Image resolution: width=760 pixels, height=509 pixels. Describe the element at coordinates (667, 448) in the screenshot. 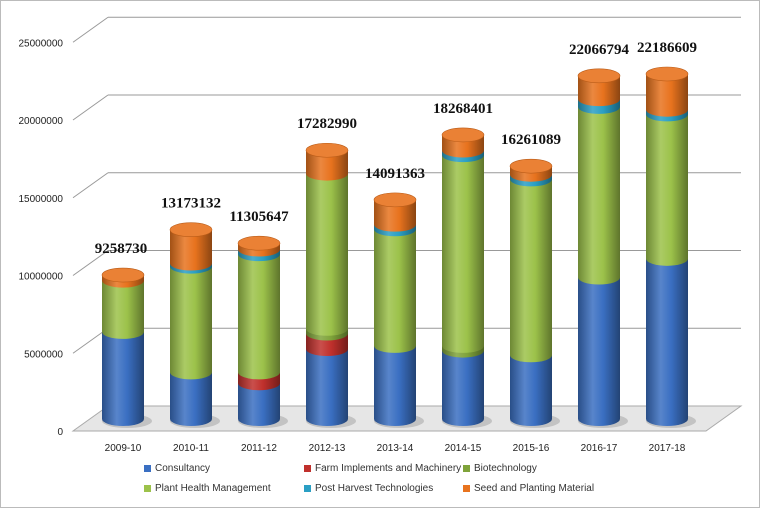

I see `x-tick-label: 2017-18` at that location.